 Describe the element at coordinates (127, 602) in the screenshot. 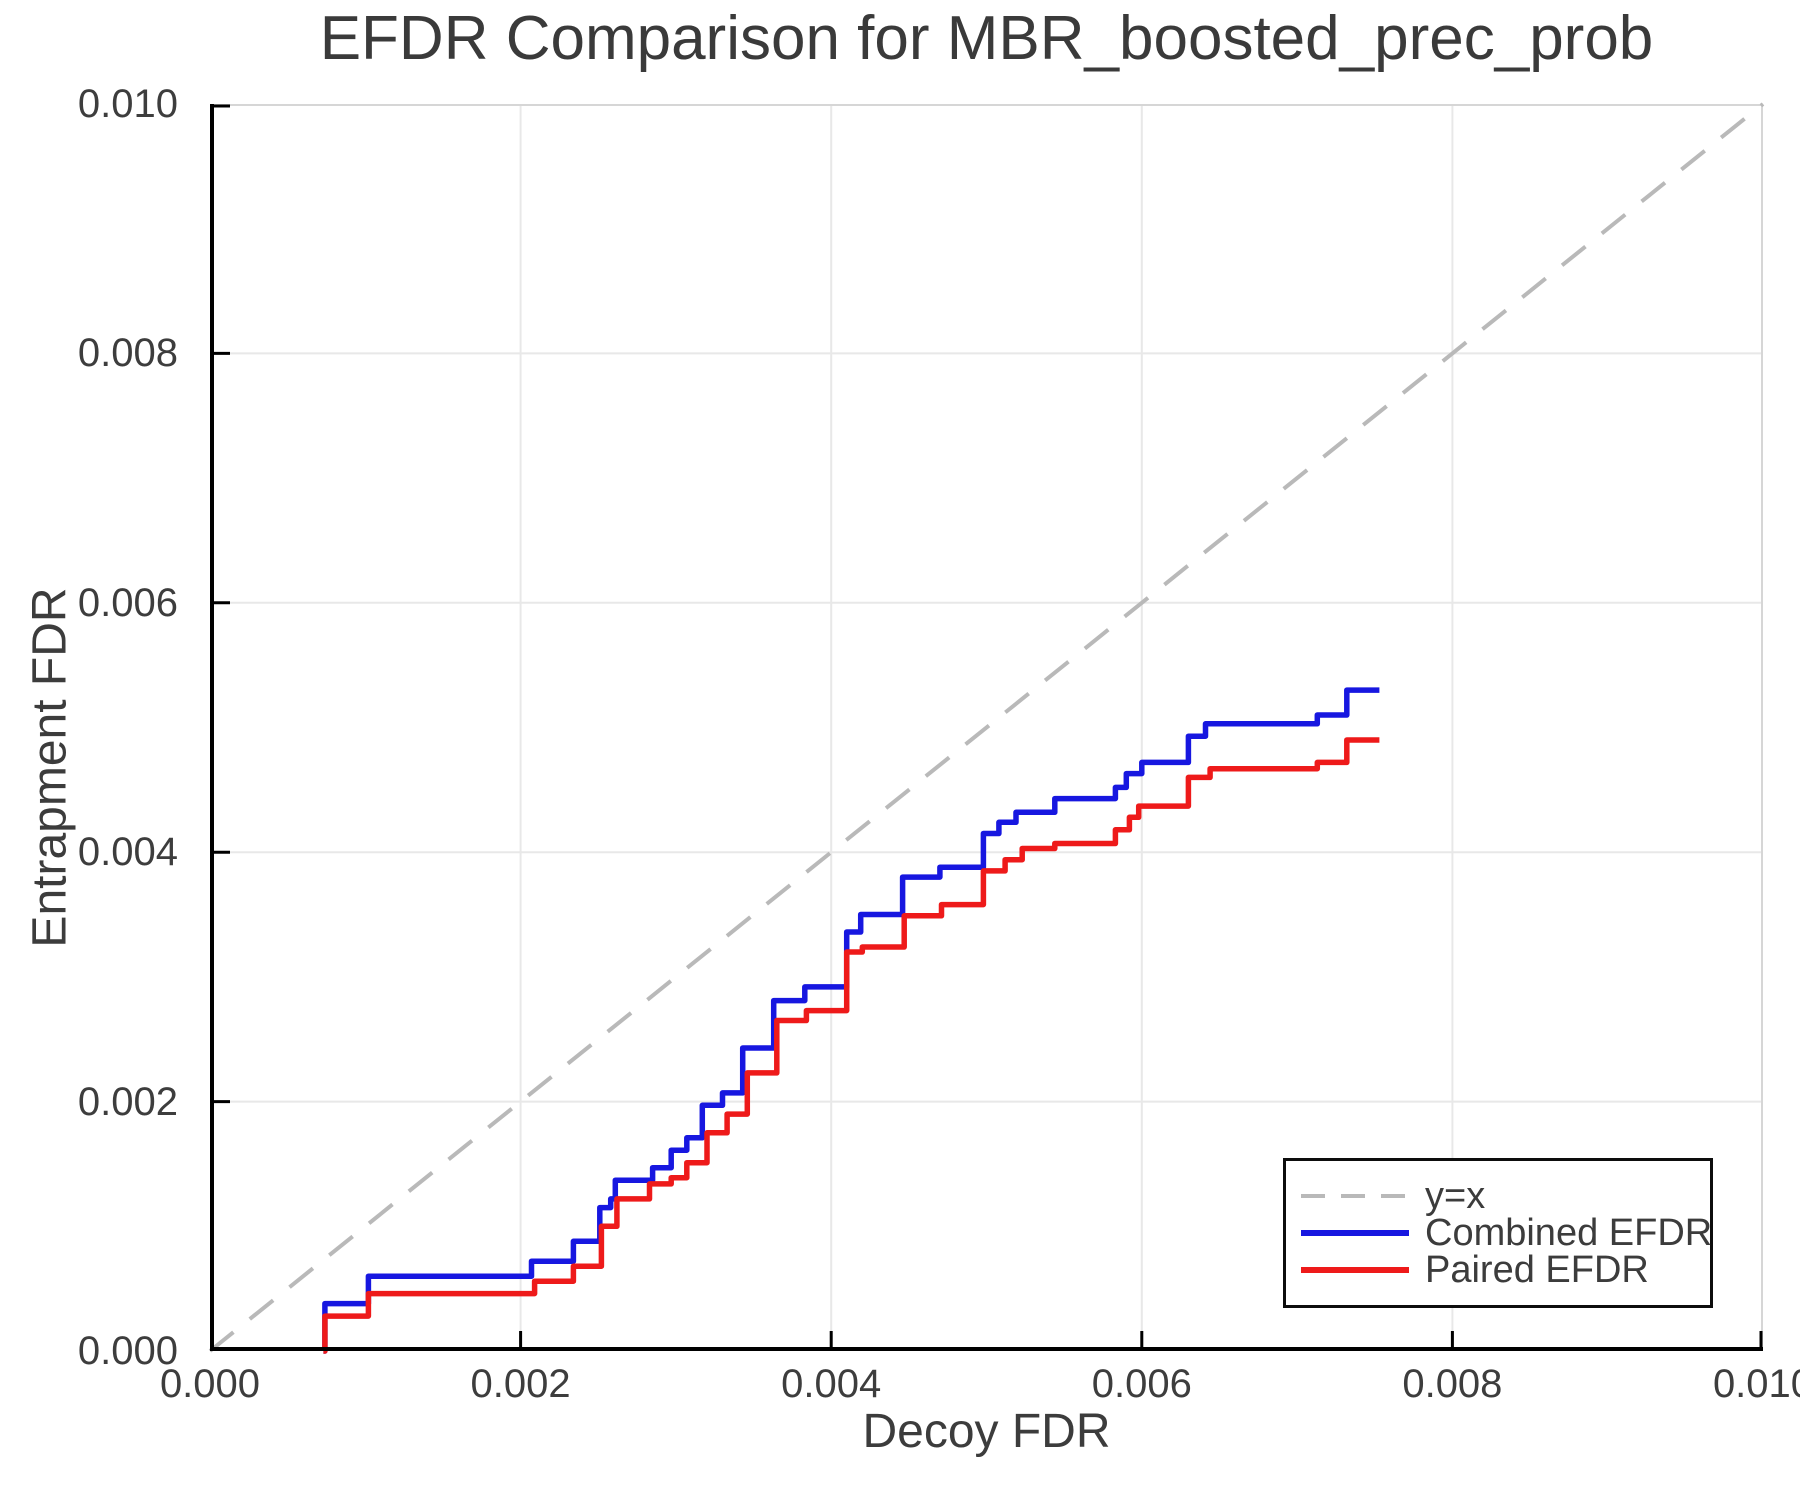

I see `y-tick-label: 0.006` at that location.